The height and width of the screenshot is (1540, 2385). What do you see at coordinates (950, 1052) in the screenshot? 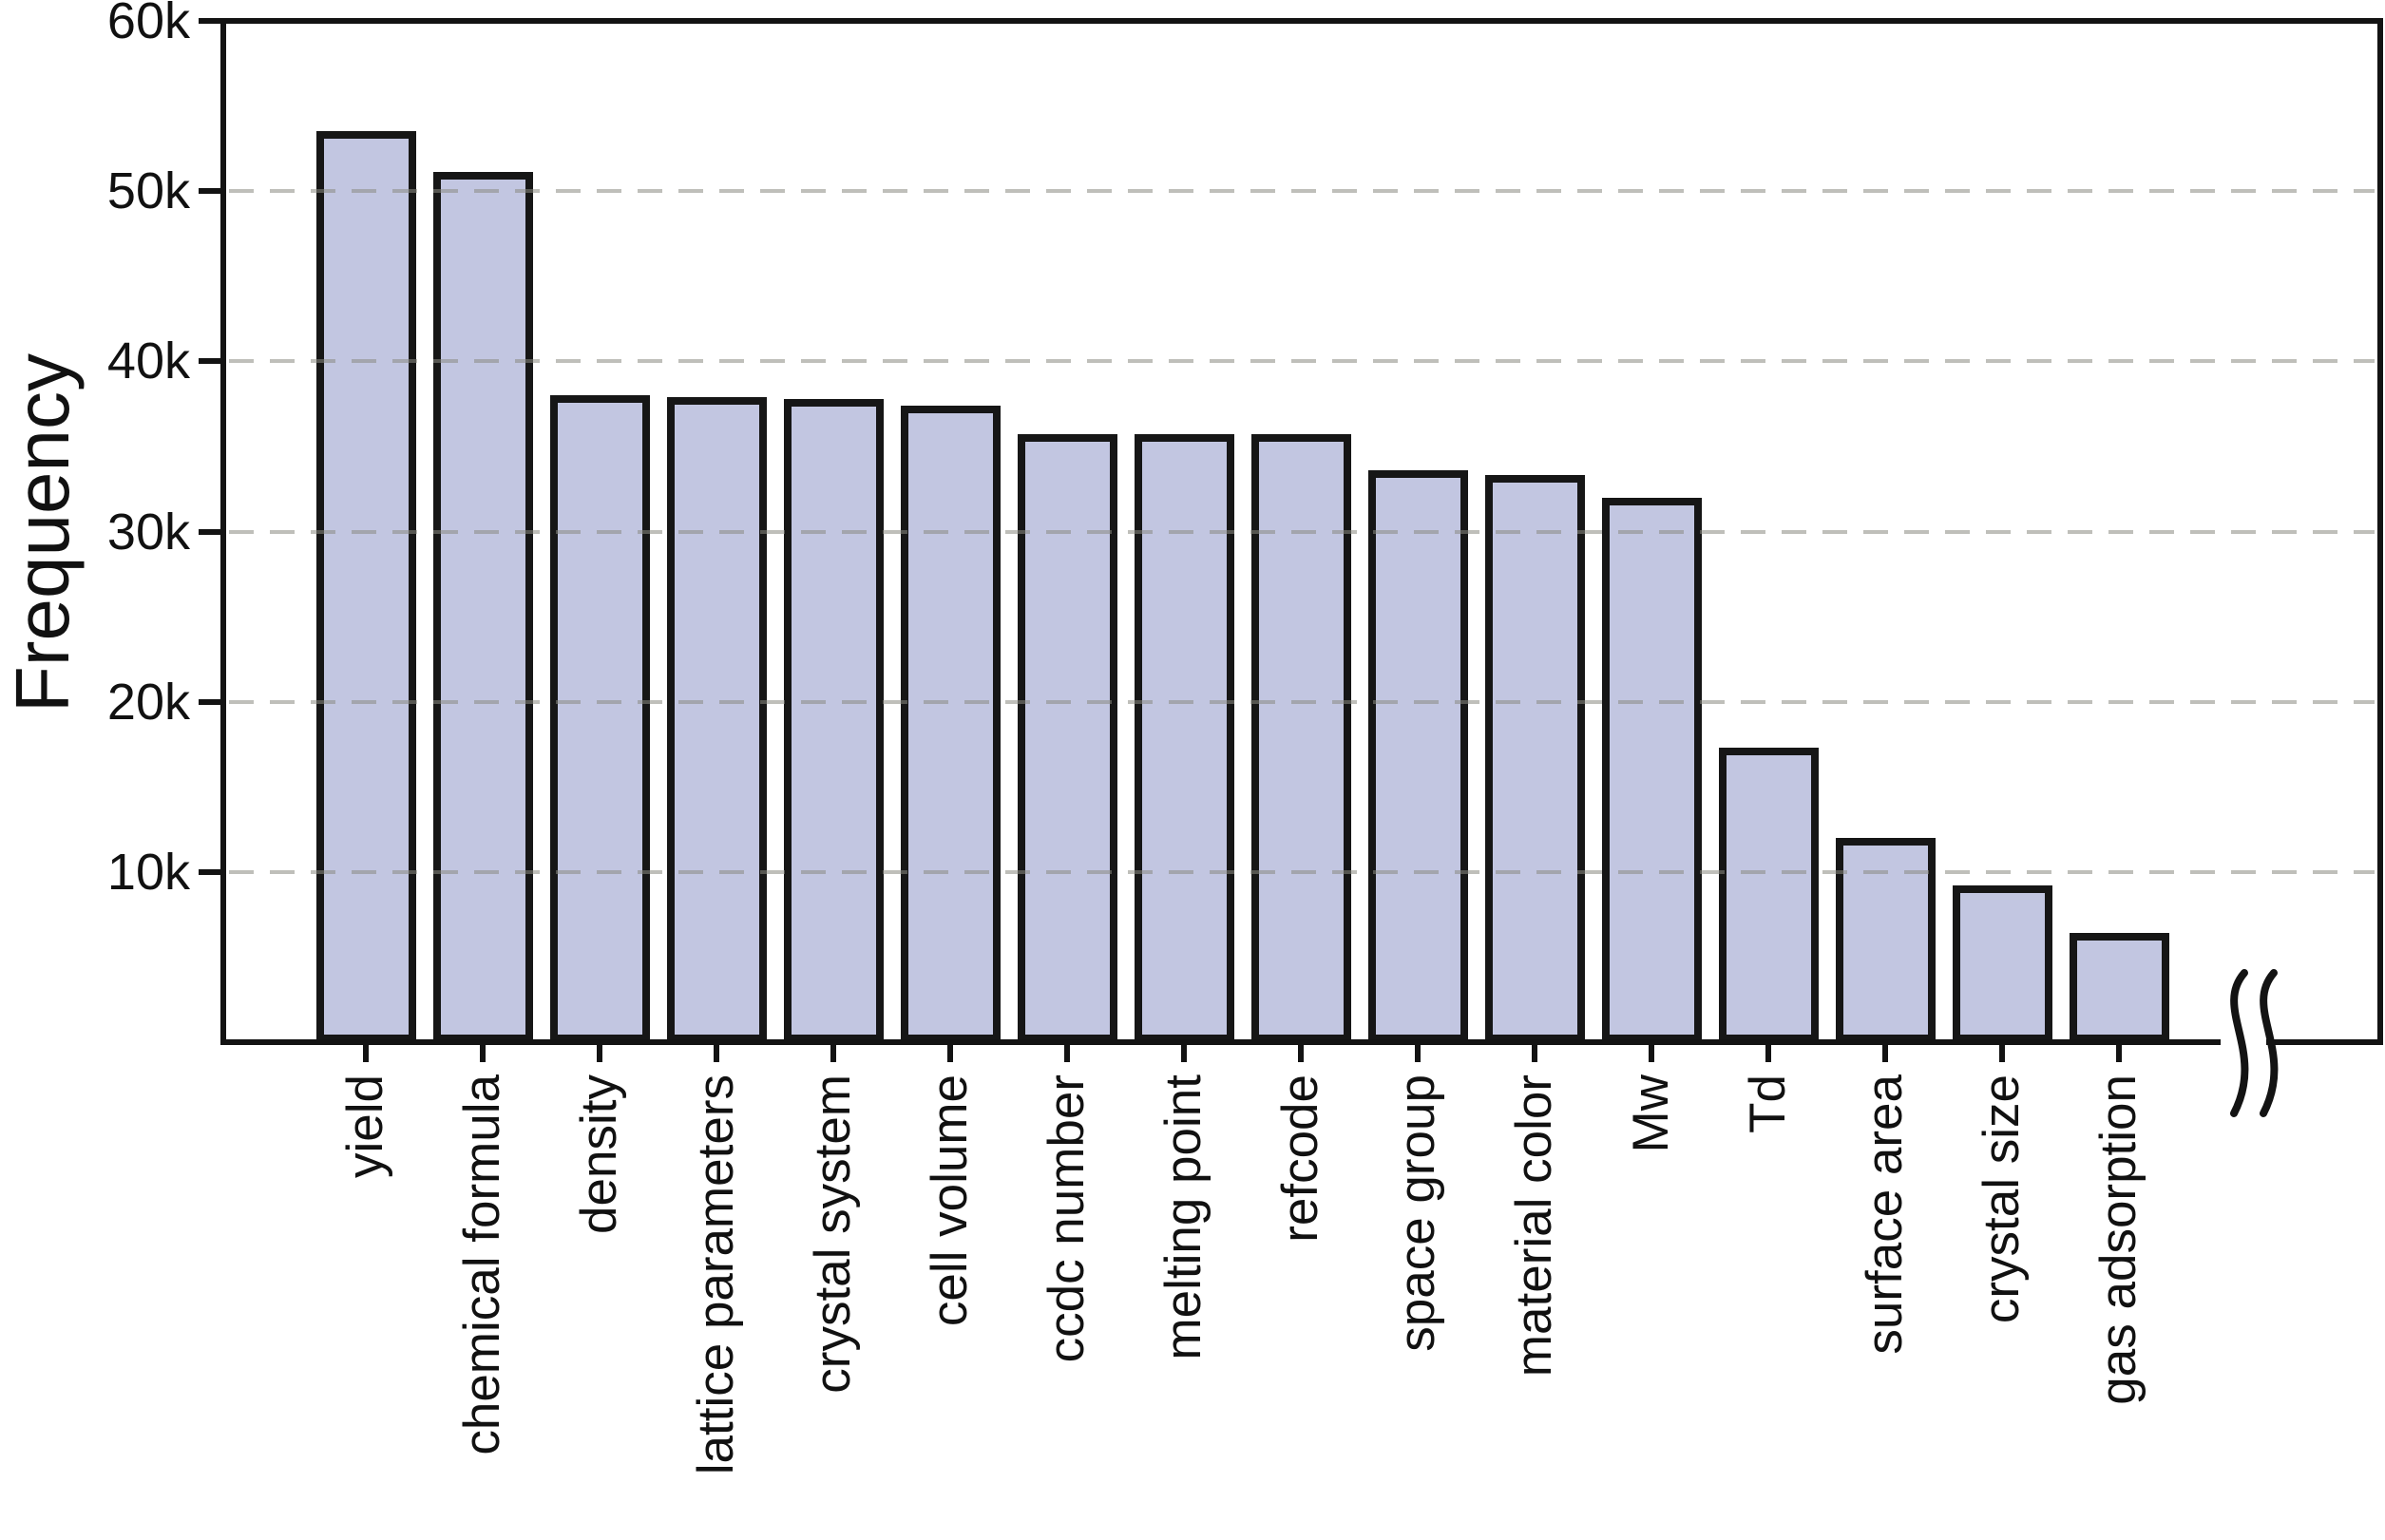
I see `x-tick-cell-volume` at bounding box center [950, 1052].